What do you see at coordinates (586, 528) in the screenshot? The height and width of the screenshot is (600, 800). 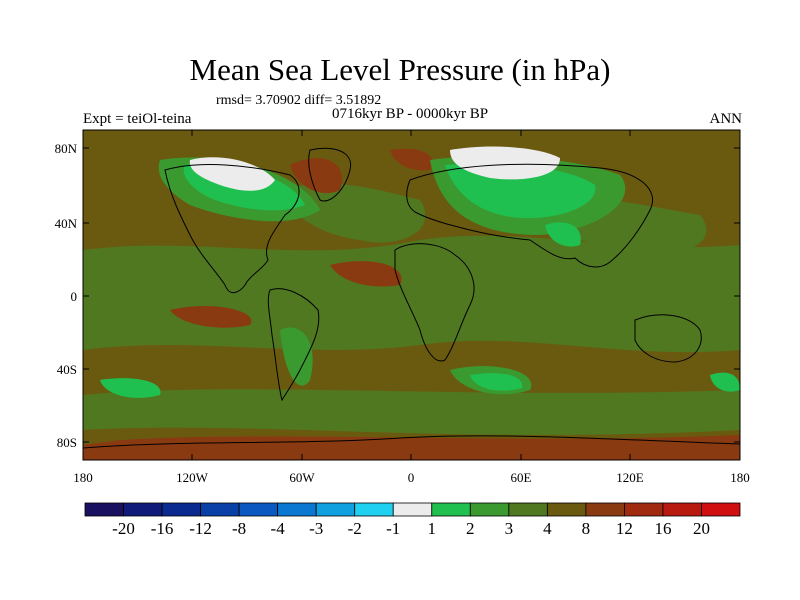 I see `colorbar-label: 8` at bounding box center [586, 528].